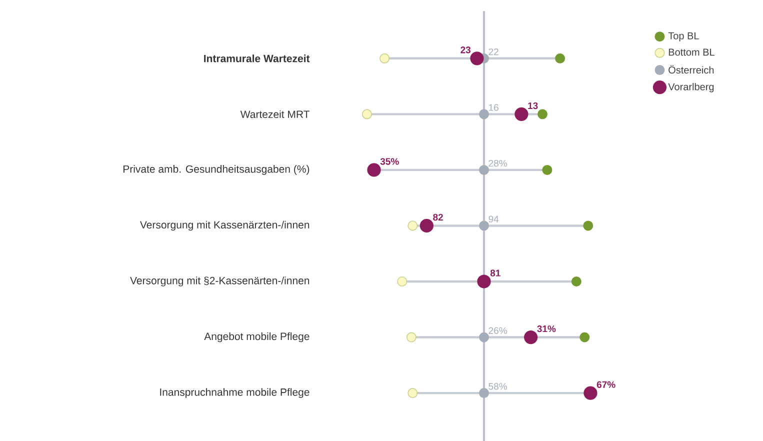 This screenshot has height=441, width=763. What do you see at coordinates (493, 52) in the screenshot?
I see `annotation: 22` at bounding box center [493, 52].